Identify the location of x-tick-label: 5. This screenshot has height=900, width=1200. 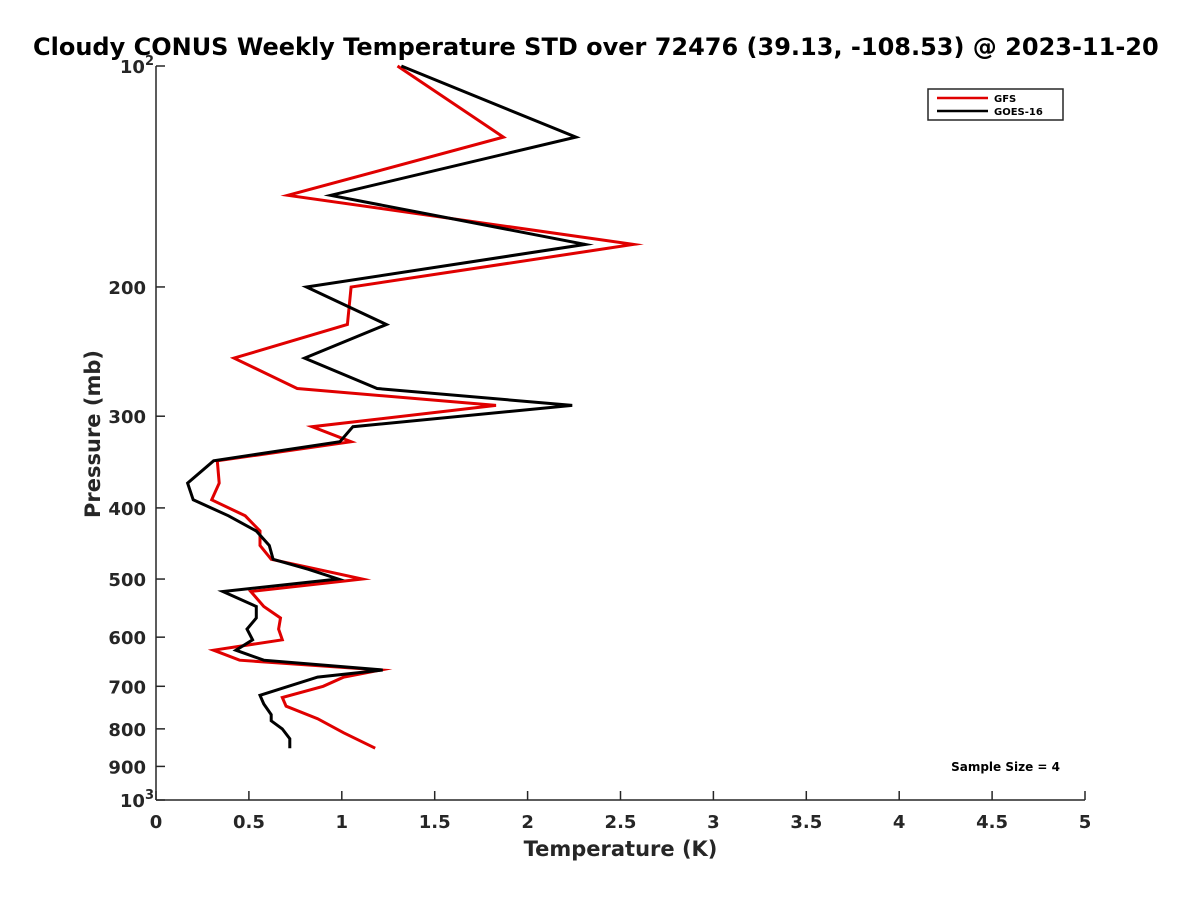
(1085, 822).